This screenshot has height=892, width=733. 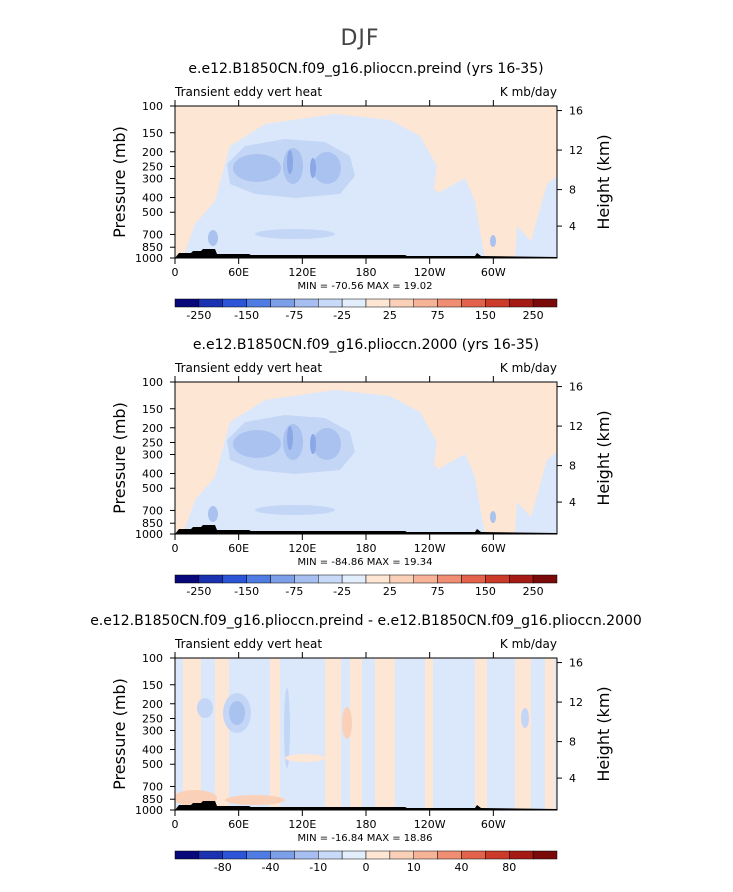 I want to click on y-tick-label: 500, so click(x=152, y=764).